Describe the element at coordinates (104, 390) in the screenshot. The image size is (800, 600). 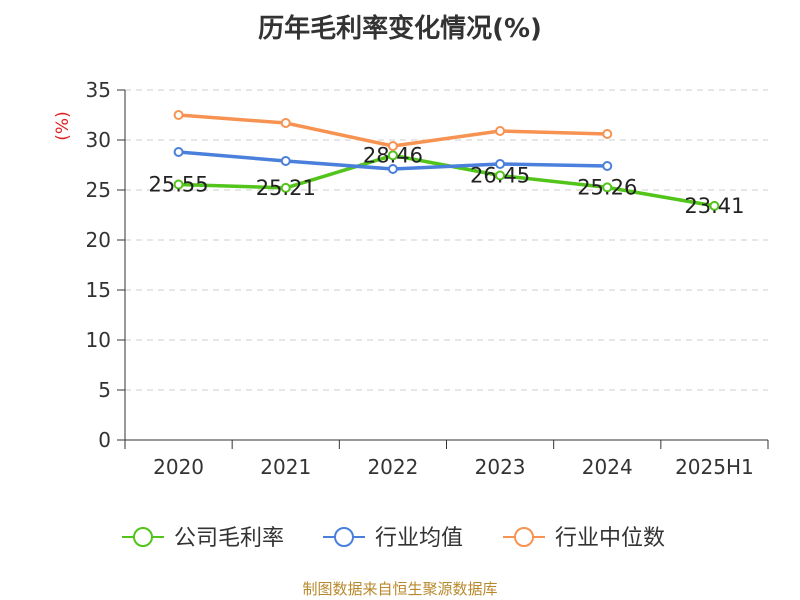
I see `y-tick-label: 5` at that location.